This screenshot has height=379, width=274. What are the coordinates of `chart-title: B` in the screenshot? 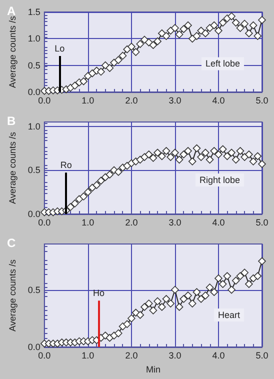 It's located at (11, 121).